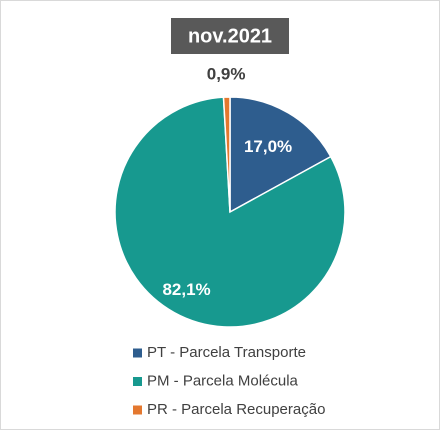 The image size is (440, 430). What do you see at coordinates (223, 380) in the screenshot?
I see `legend-label: PM - Parcela Molécula` at bounding box center [223, 380].